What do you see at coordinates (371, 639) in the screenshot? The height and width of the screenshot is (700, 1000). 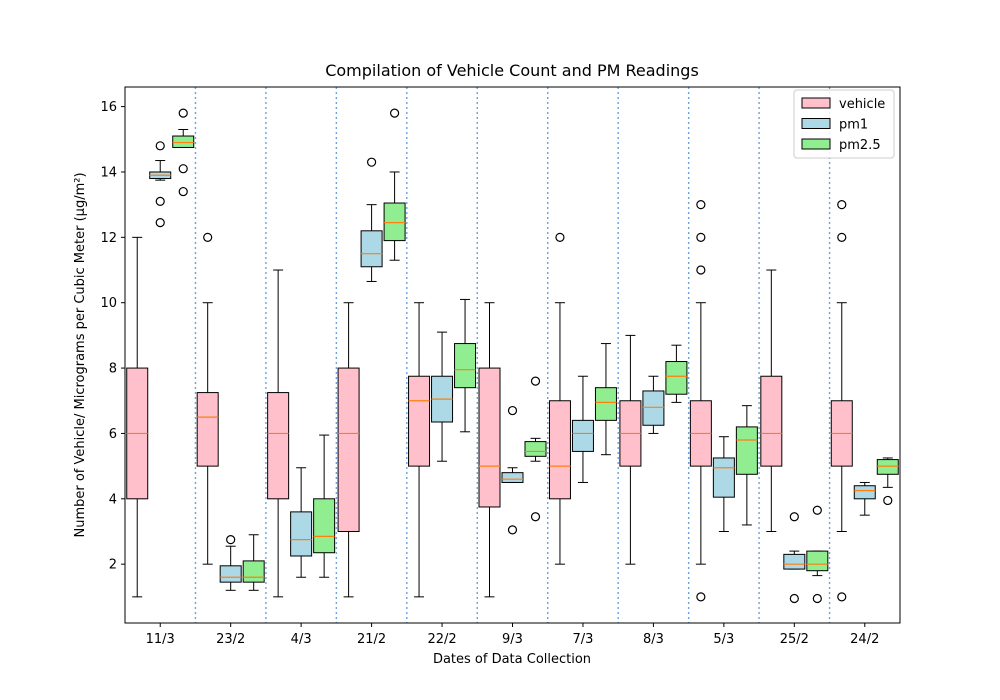 I see `x-tick-label: 21/2` at bounding box center [371, 639].